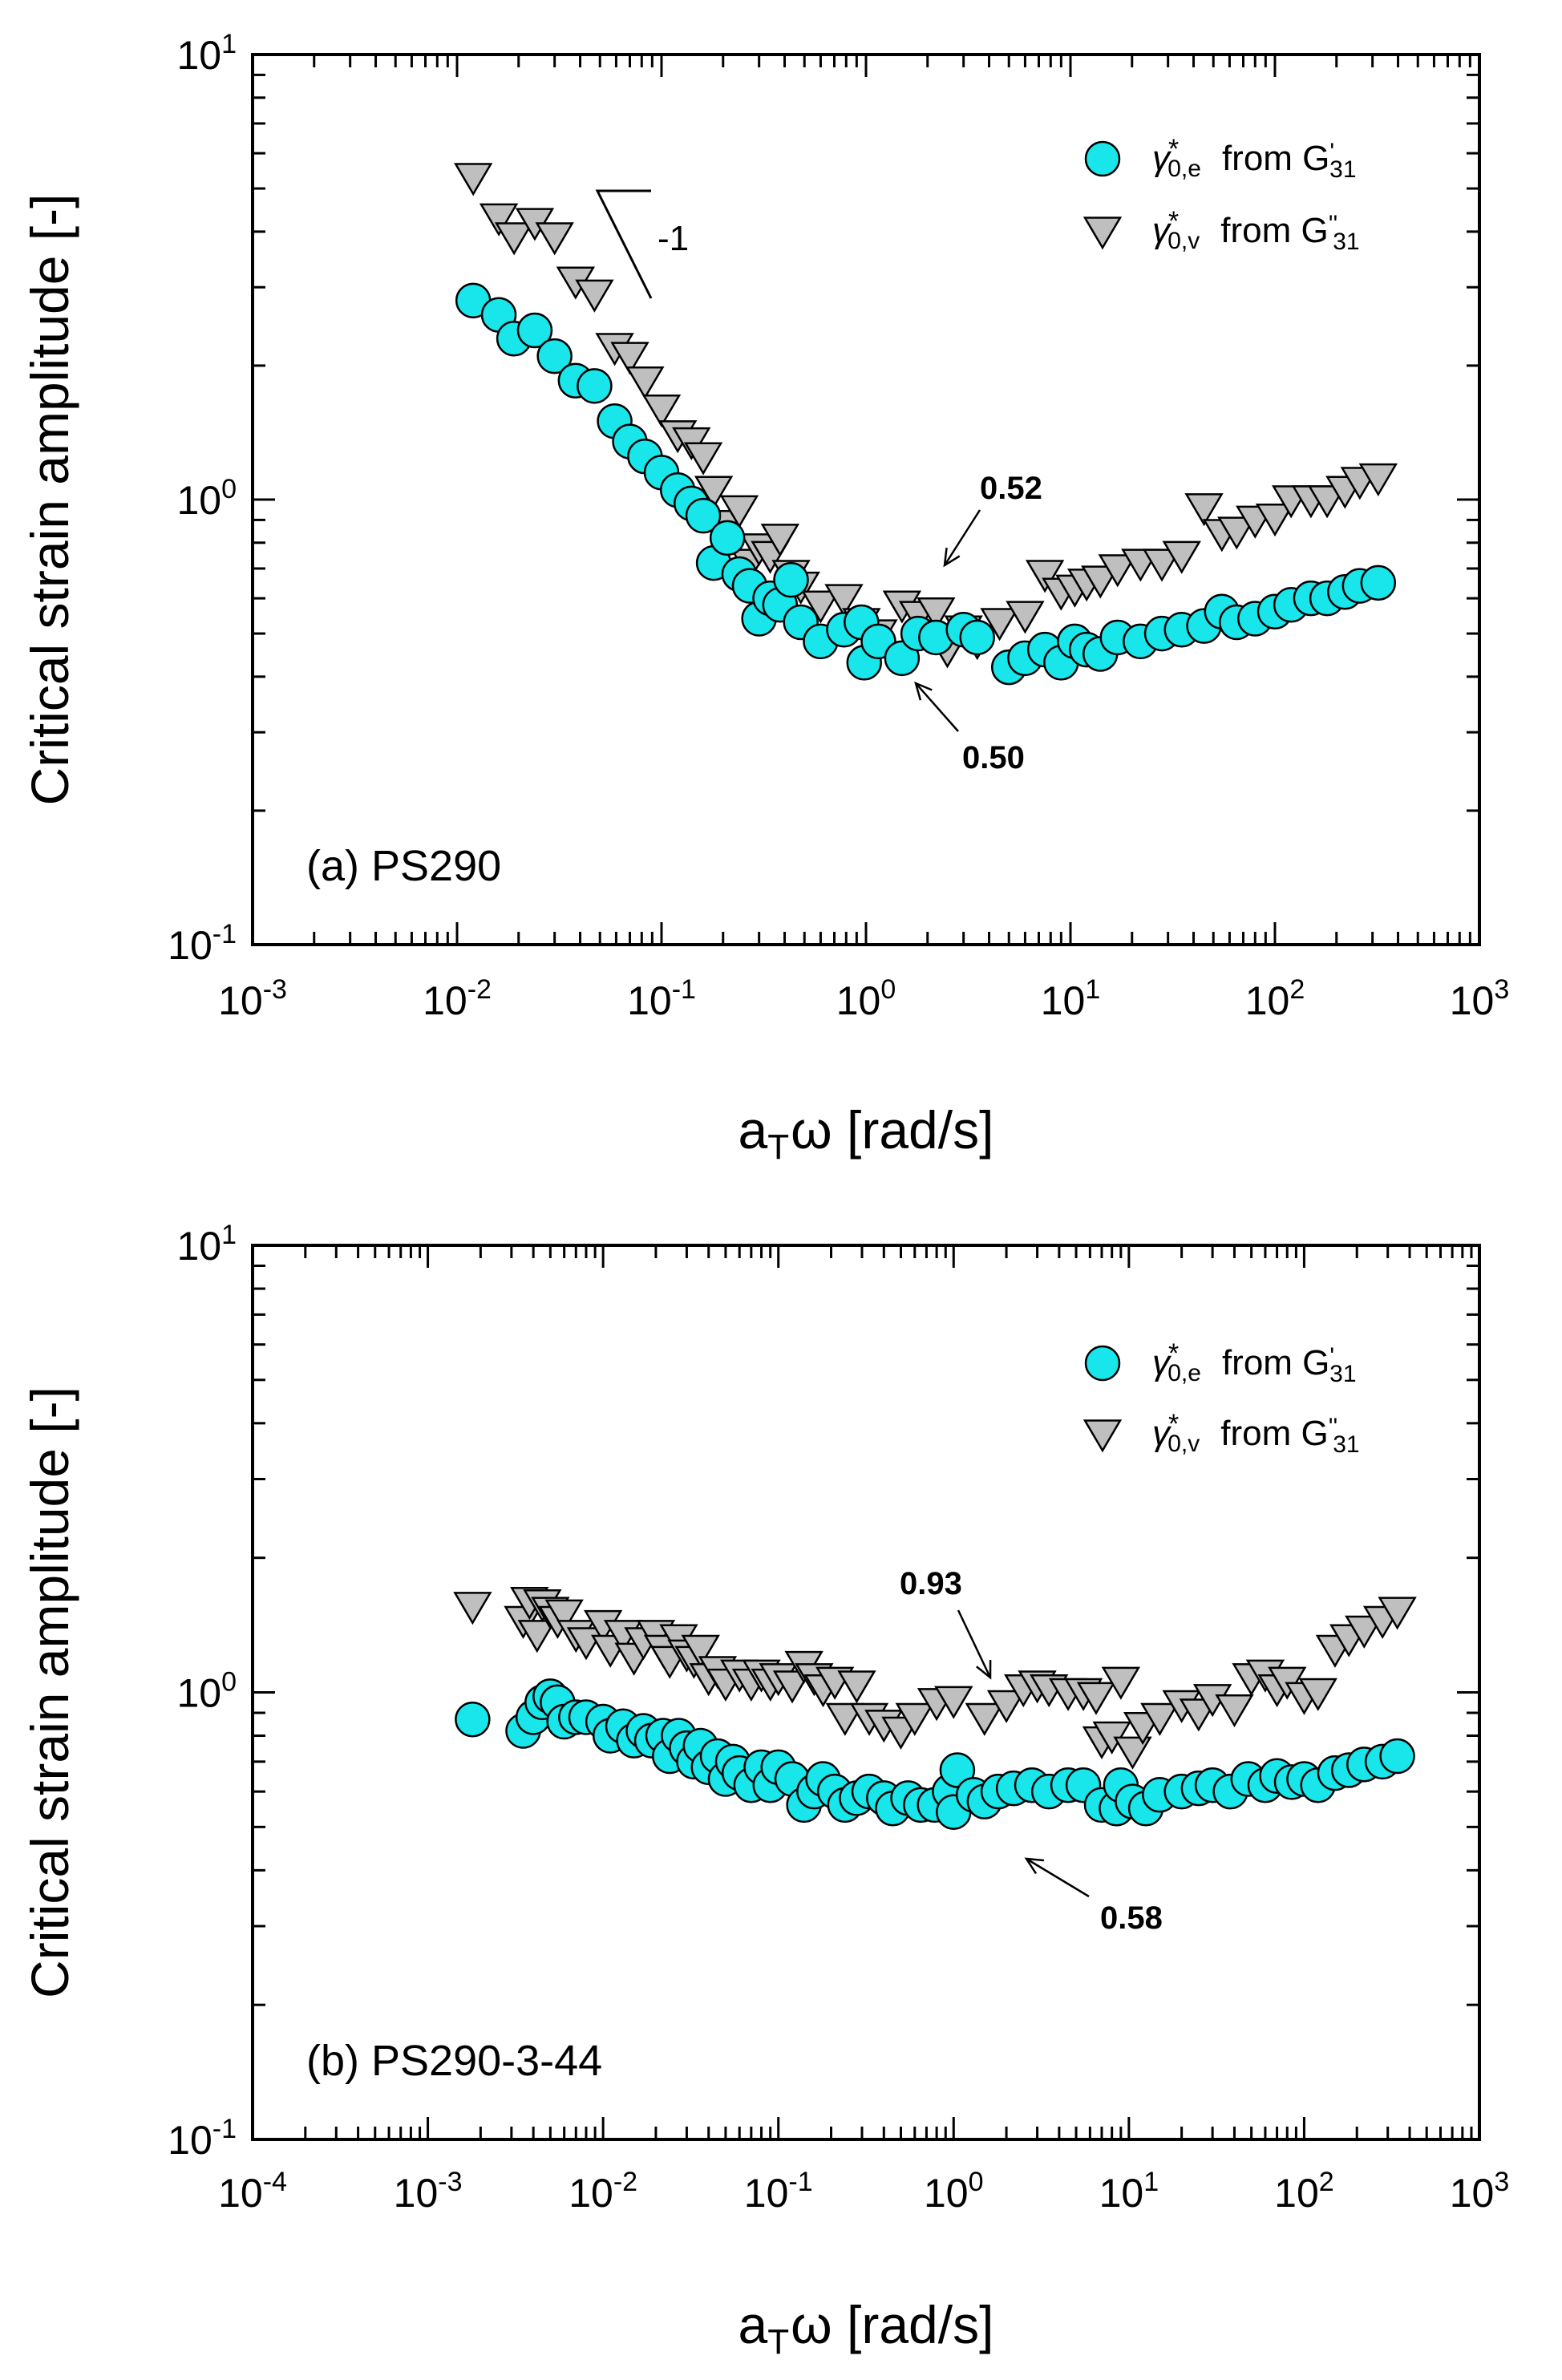 This screenshot has height=2380, width=1562. What do you see at coordinates (252, 2191) in the screenshot?
I see `x-tick-label: 10⁻⁴` at bounding box center [252, 2191].